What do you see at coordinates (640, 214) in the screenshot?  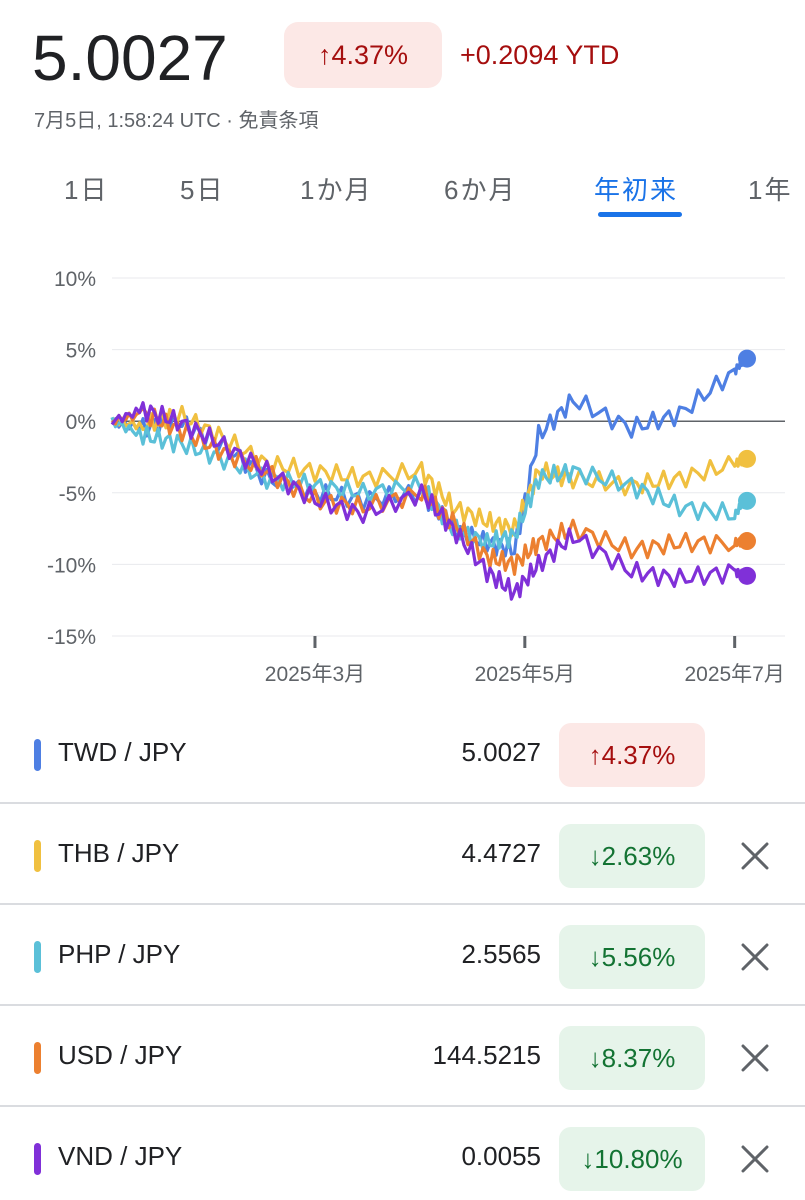 I see `active-tab-indicator` at bounding box center [640, 214].